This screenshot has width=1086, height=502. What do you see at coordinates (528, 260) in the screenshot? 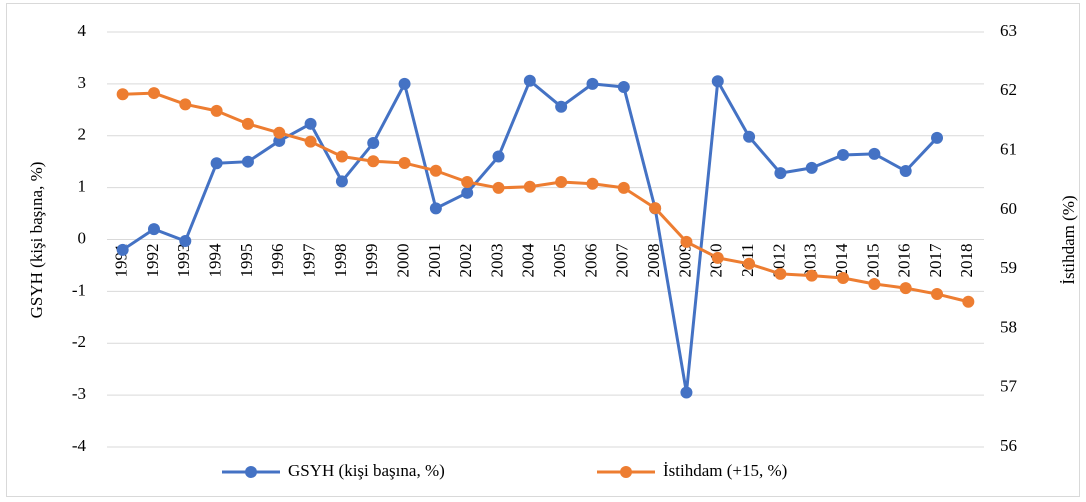
I see `x-tick-label: 2004` at bounding box center [528, 260].